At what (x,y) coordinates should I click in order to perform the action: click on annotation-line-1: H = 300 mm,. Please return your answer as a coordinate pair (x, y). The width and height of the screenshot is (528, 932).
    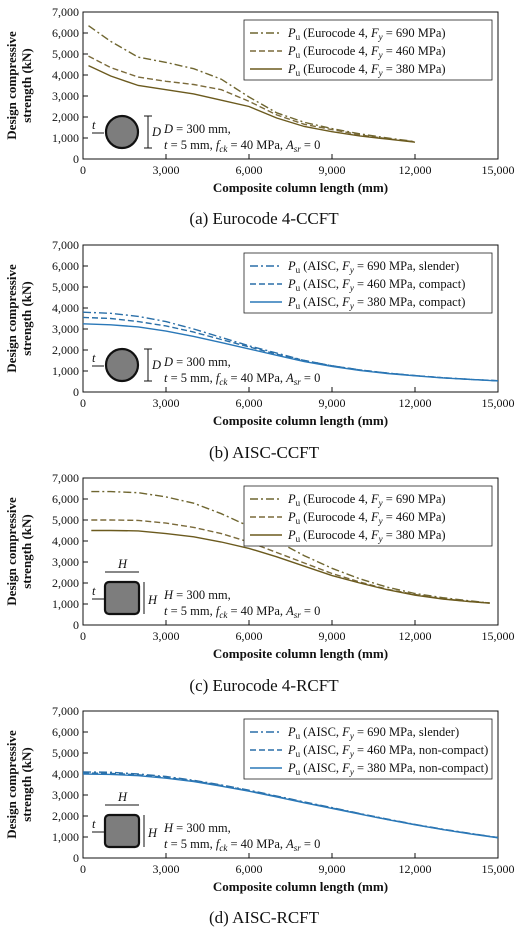
    Looking at the image, I should click on (197, 595).